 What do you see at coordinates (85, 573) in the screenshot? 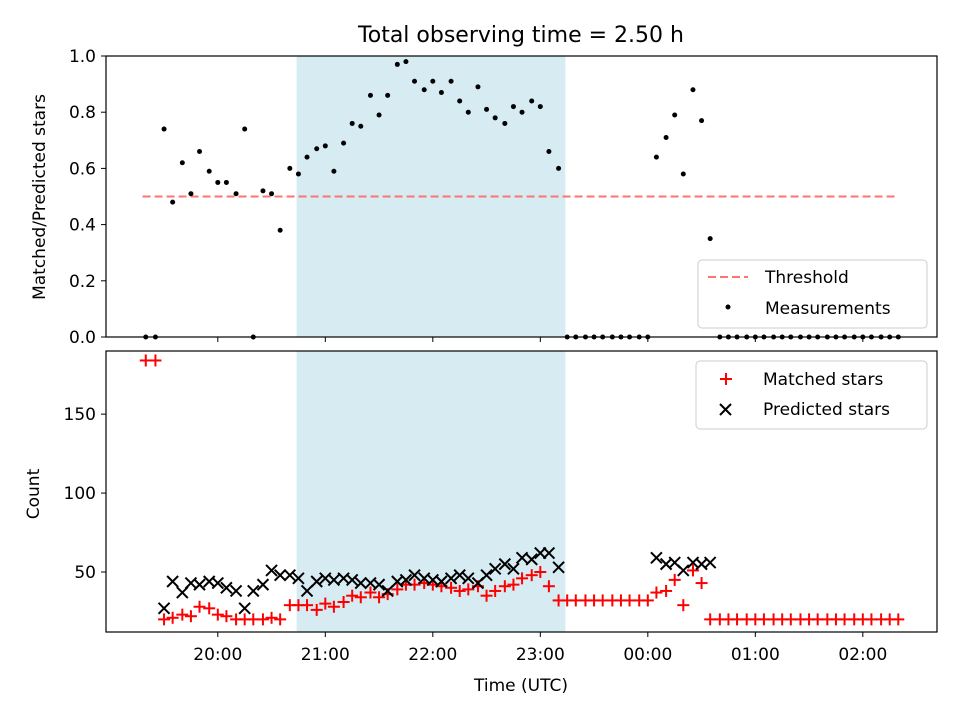
I see `count-ytick-label: 50` at bounding box center [85, 573].